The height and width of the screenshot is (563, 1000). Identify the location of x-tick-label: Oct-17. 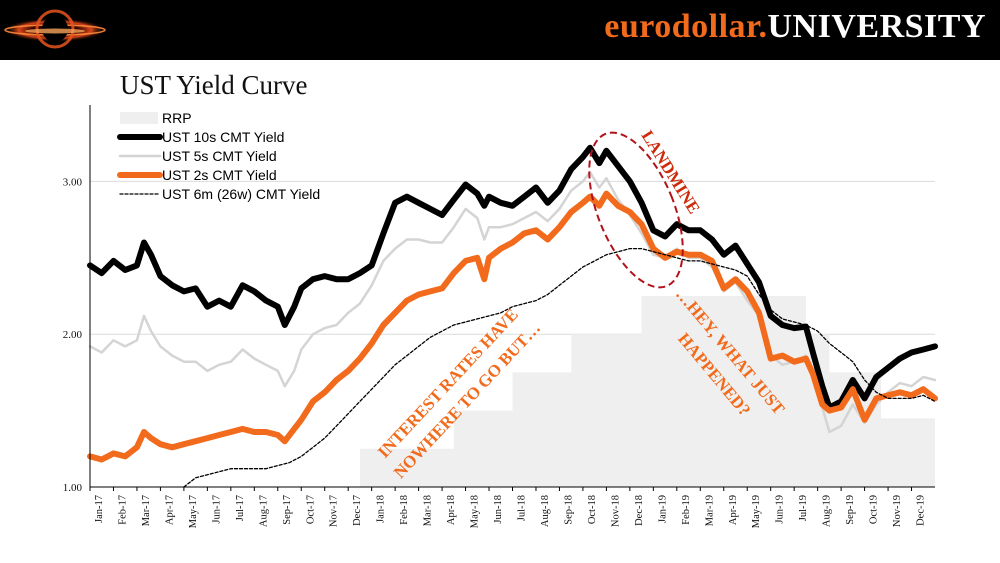
(310, 509).